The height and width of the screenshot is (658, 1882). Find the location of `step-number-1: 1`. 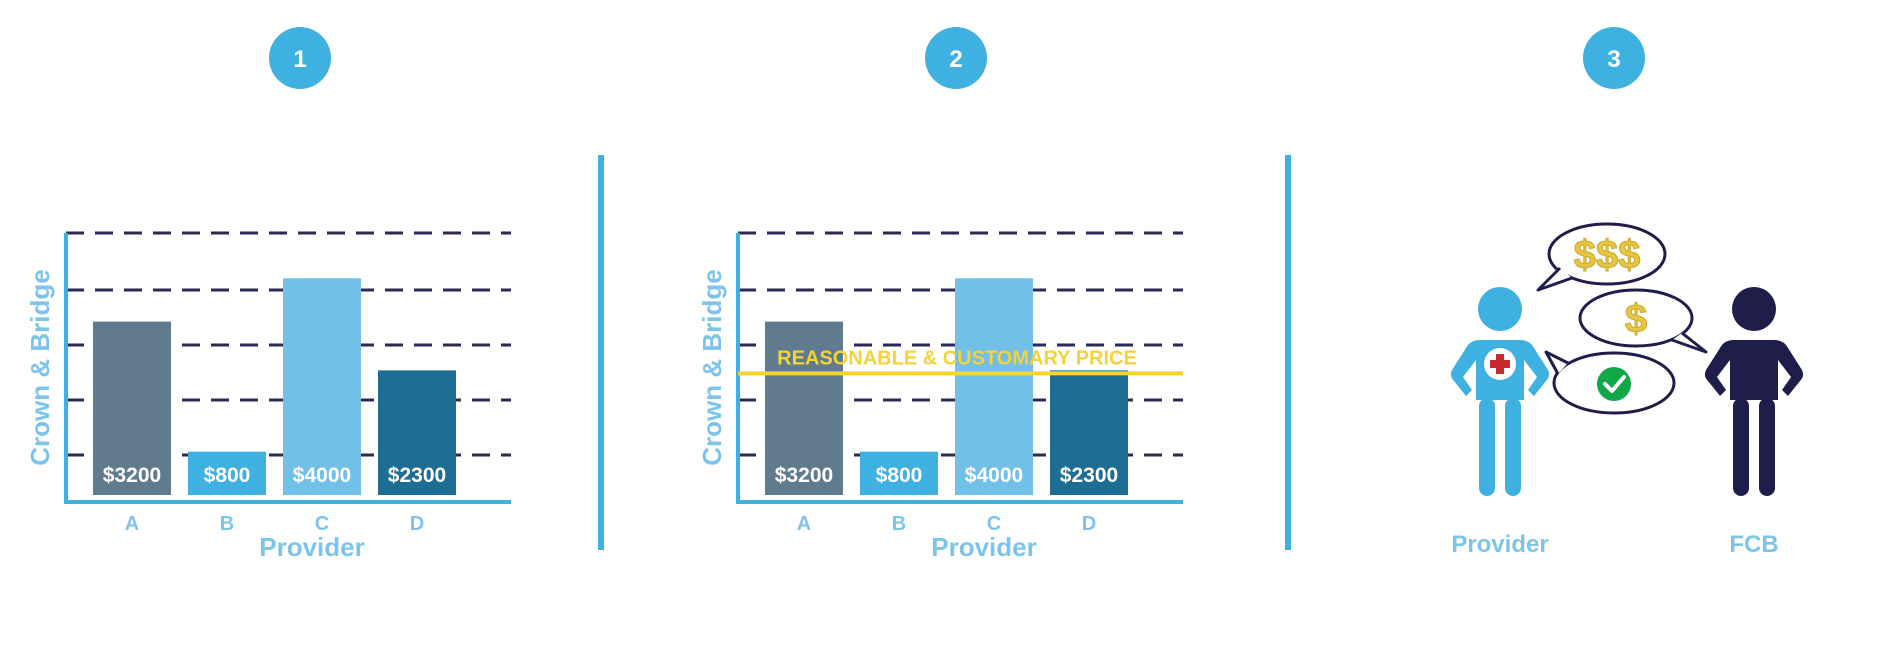

step-number-1: 1 is located at coordinates (299, 59).